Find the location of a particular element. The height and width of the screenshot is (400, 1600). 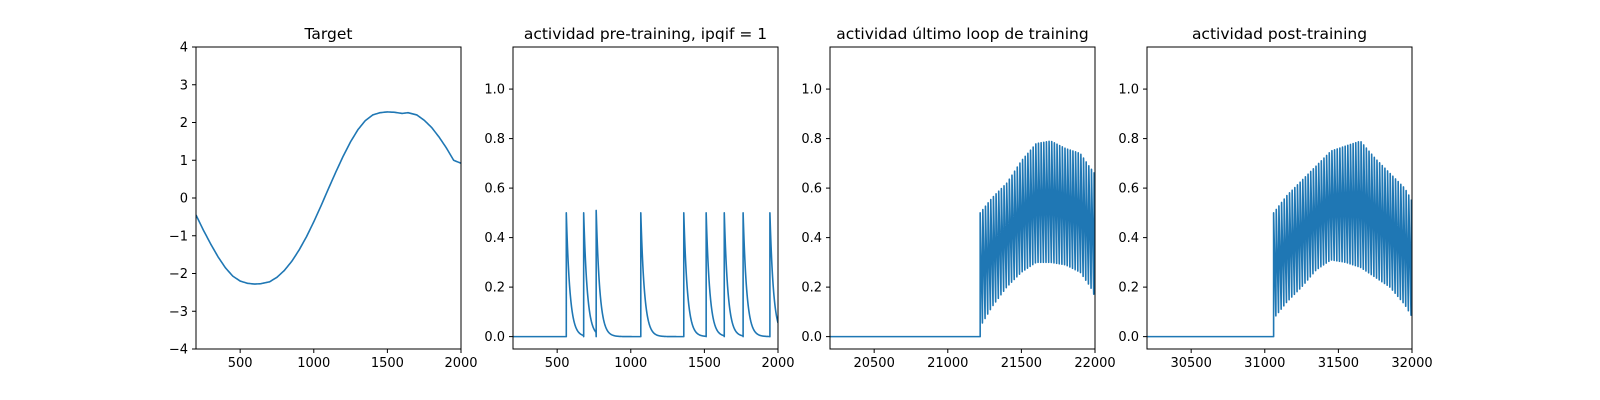

y-tick-label: −1 is located at coordinates (178, 236).